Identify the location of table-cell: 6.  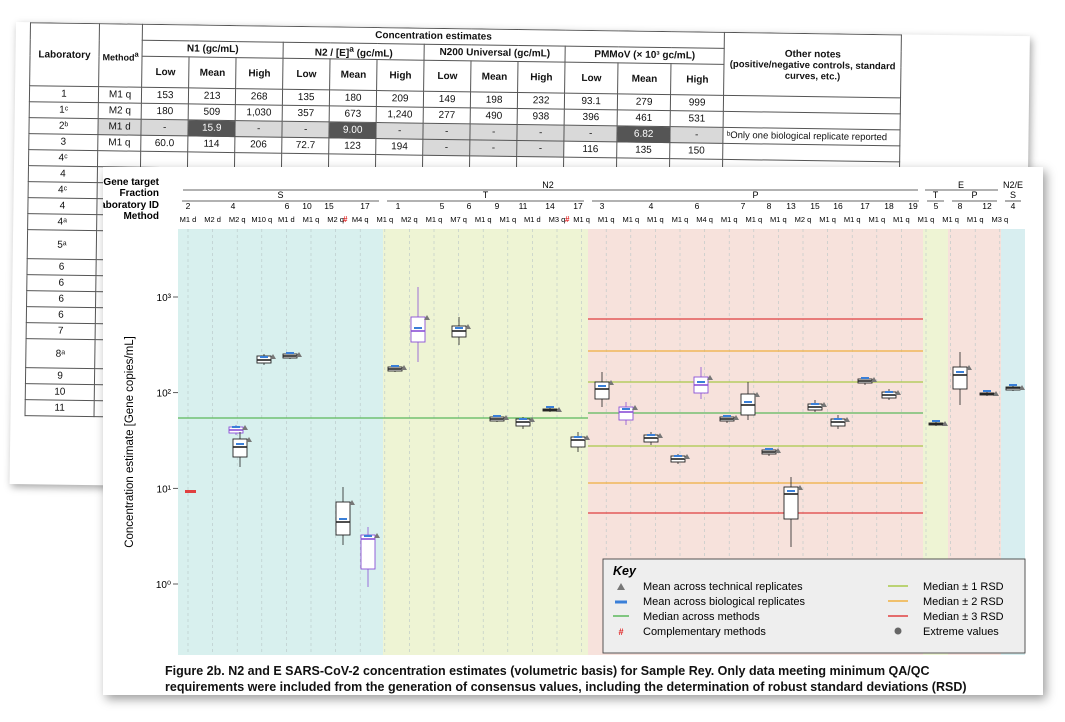
(61, 299).